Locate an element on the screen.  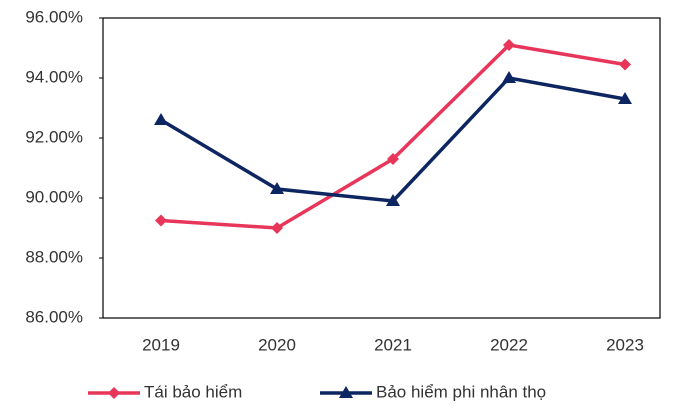
x-tick-label: 2019 is located at coordinates (161, 344).